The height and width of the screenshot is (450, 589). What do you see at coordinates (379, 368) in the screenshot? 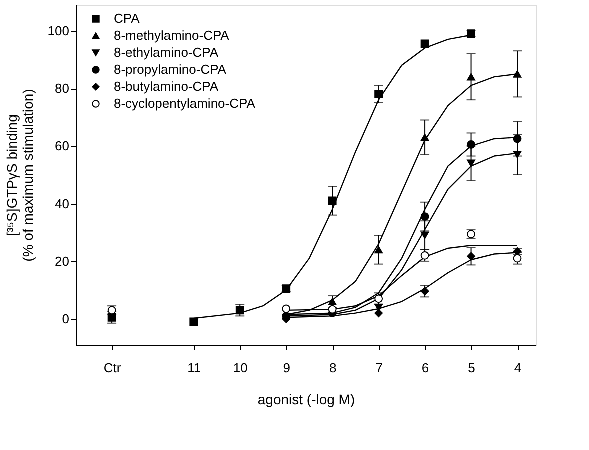
I see `x-tick-label: 7` at bounding box center [379, 368].